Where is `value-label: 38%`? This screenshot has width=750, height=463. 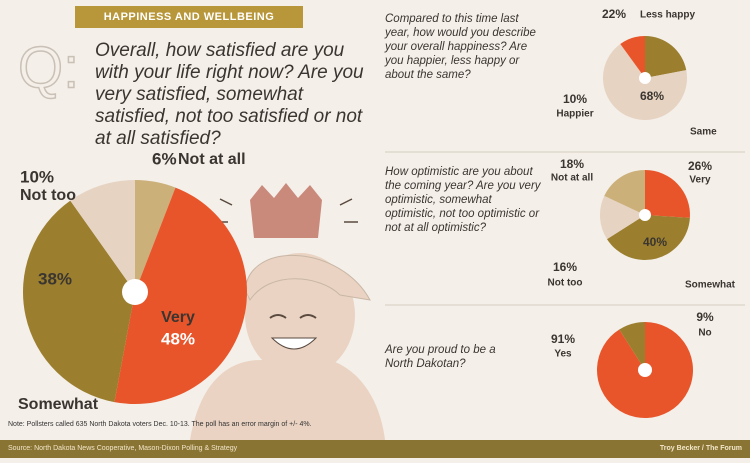
value-label: 38% is located at coordinates (55, 278).